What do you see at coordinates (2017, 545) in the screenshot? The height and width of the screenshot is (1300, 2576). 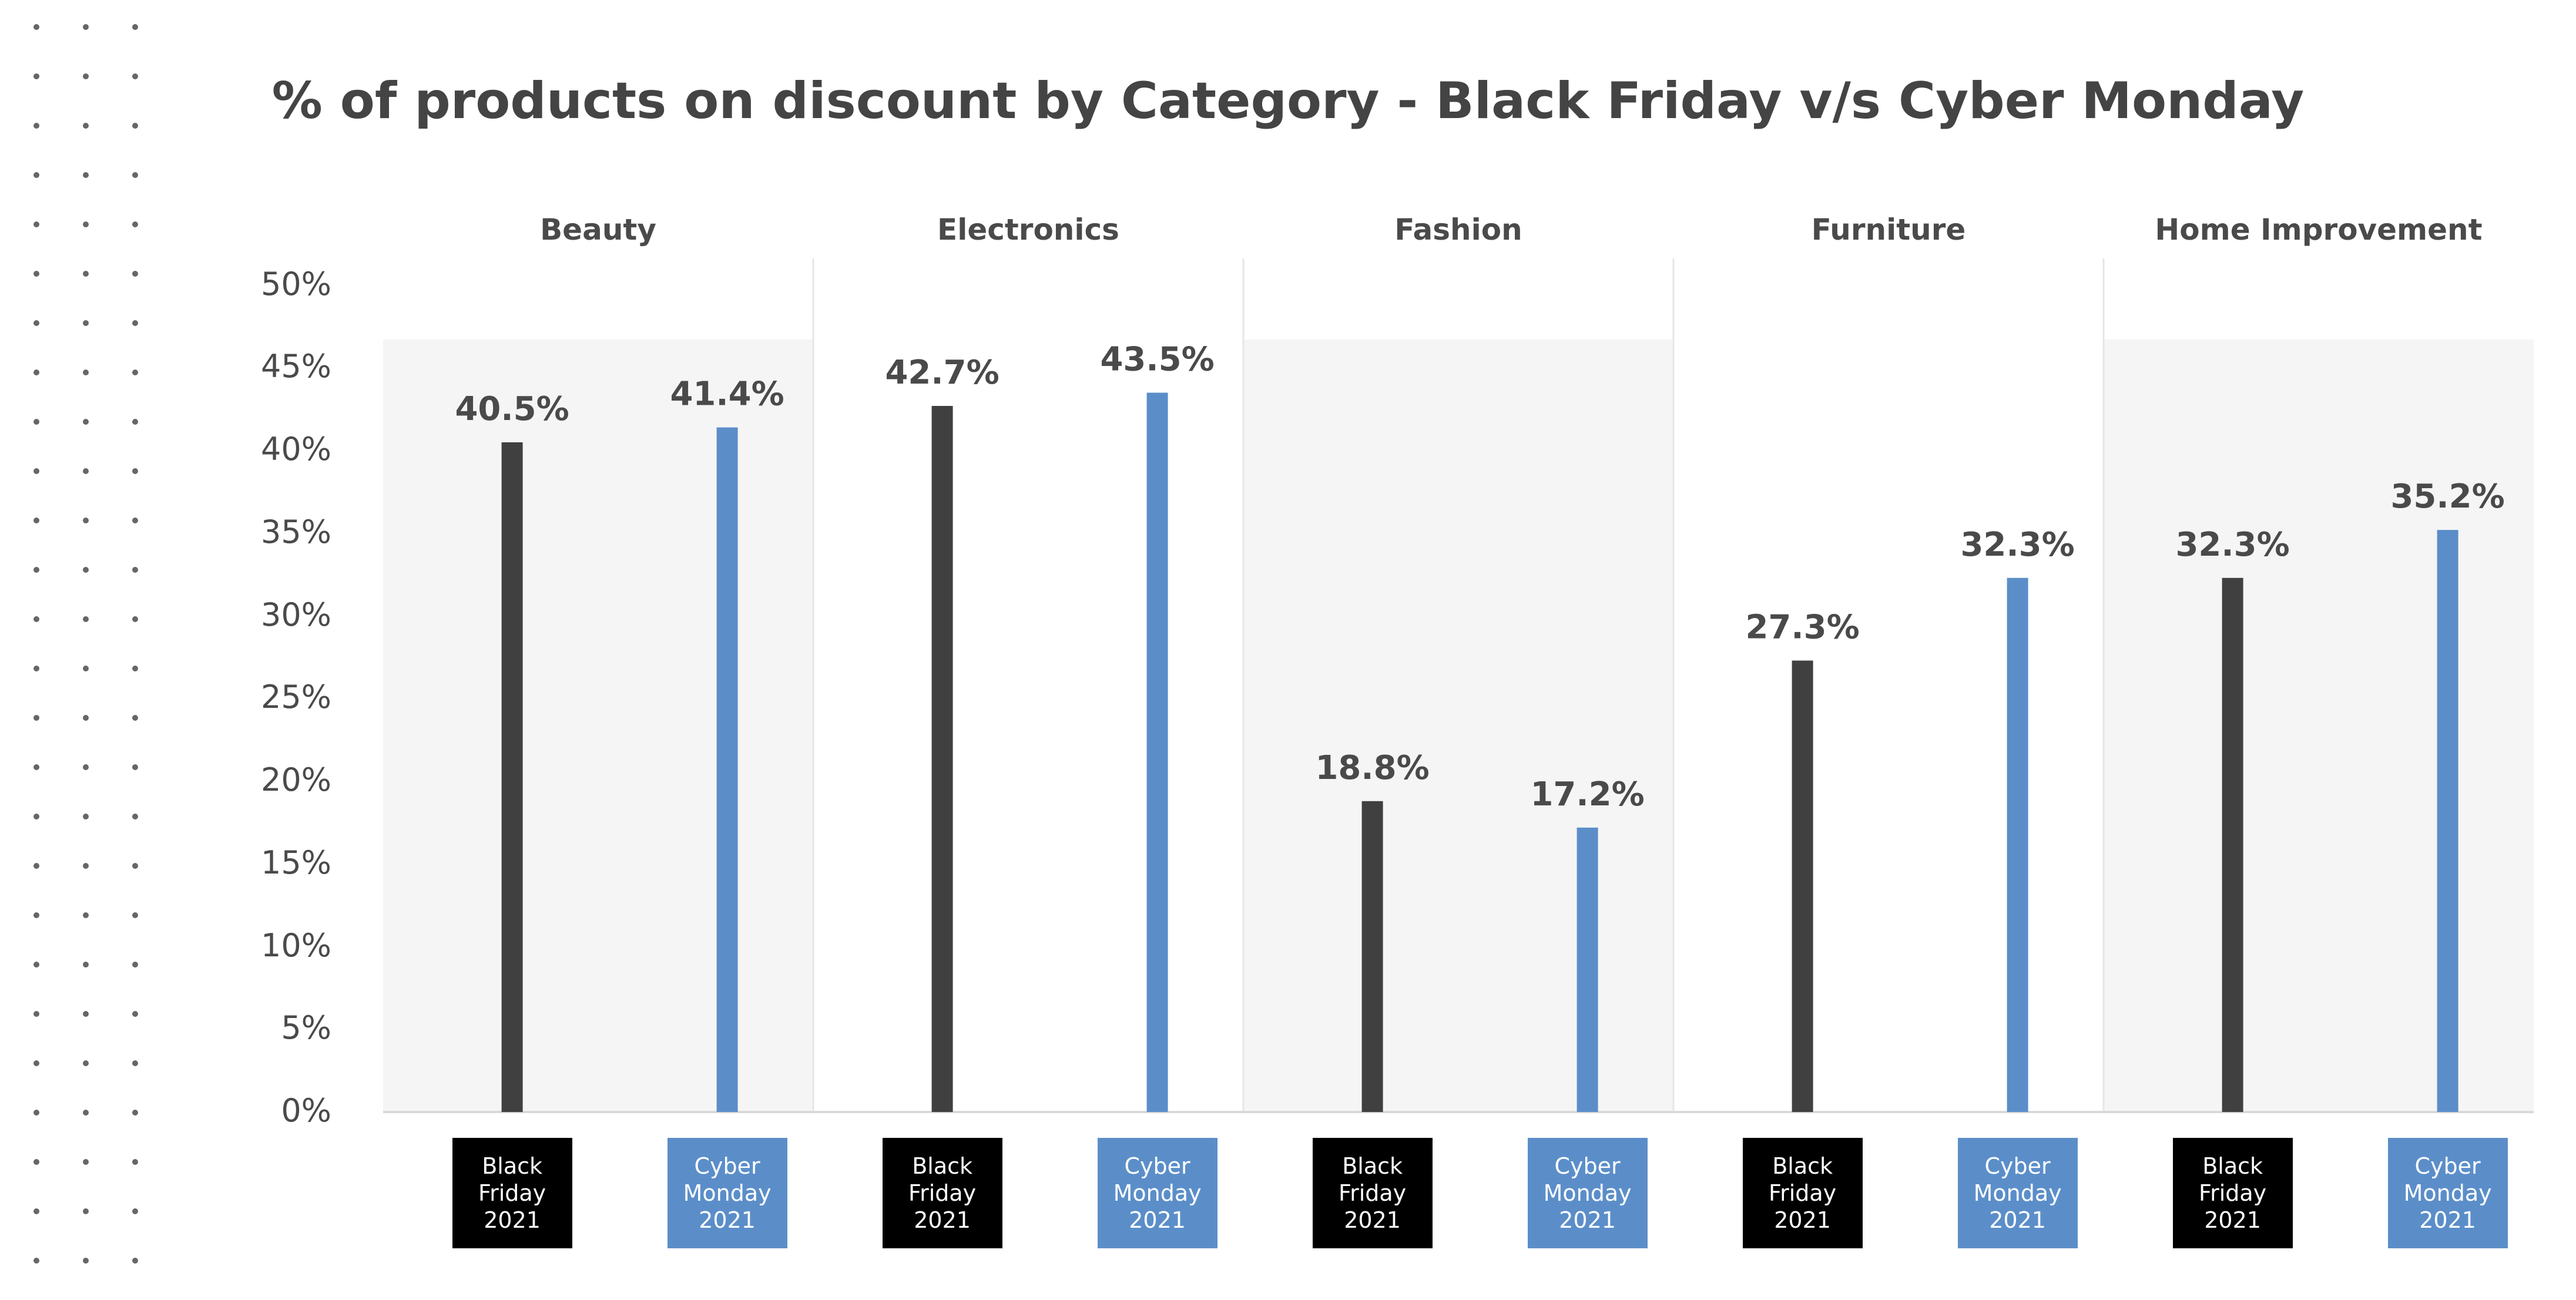 I see `data-label-furniture-series-2: 32.3%` at bounding box center [2017, 545].